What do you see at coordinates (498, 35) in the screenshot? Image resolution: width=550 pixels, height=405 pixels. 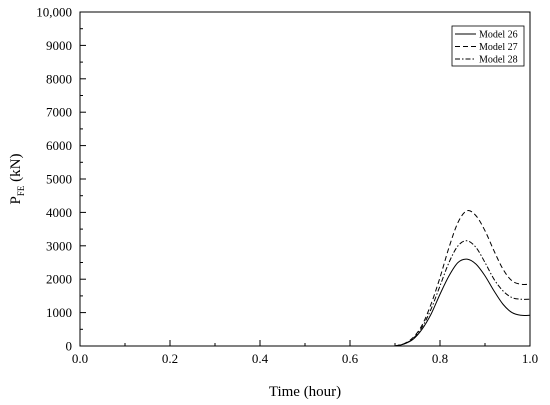 I see `legend-label-1: Model 26` at bounding box center [498, 35].